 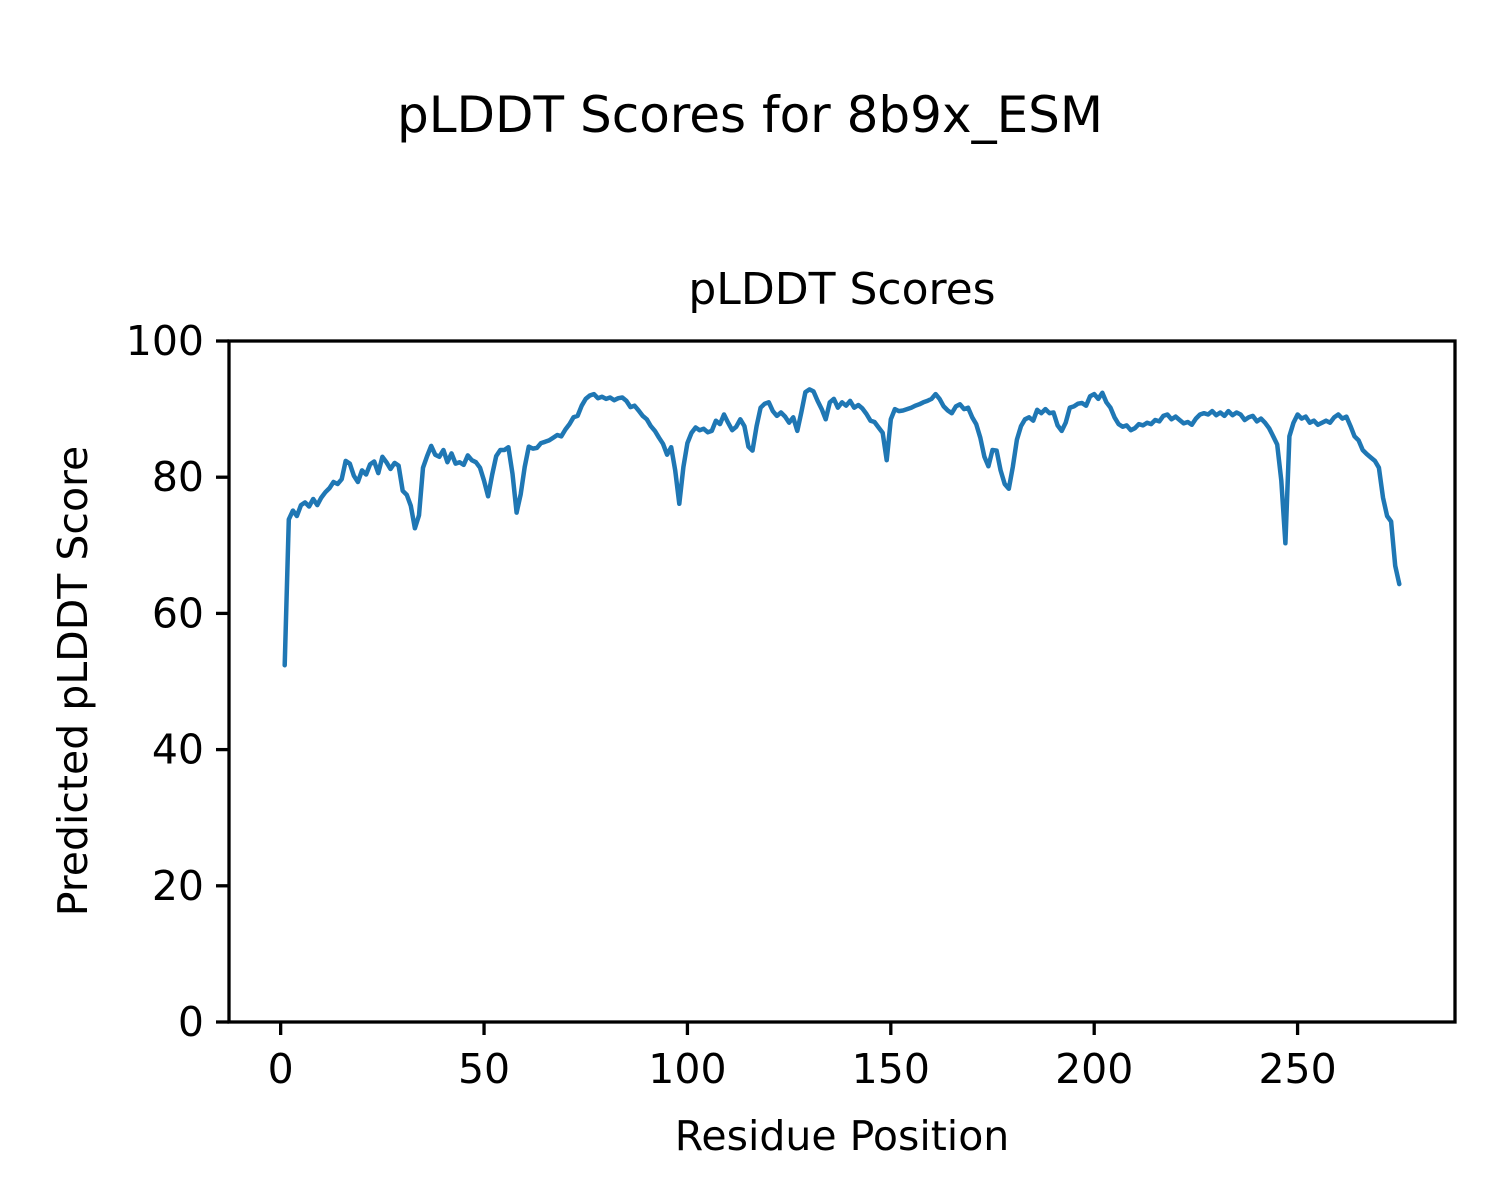 I want to click on figure-title: pLDDT Scores for 8b9x_ESM, so click(x=750, y=115).